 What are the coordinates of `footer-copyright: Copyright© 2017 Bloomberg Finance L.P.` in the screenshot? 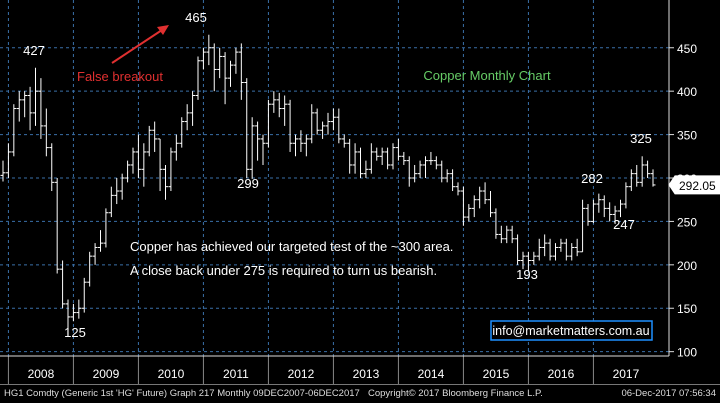 It's located at (455, 393).